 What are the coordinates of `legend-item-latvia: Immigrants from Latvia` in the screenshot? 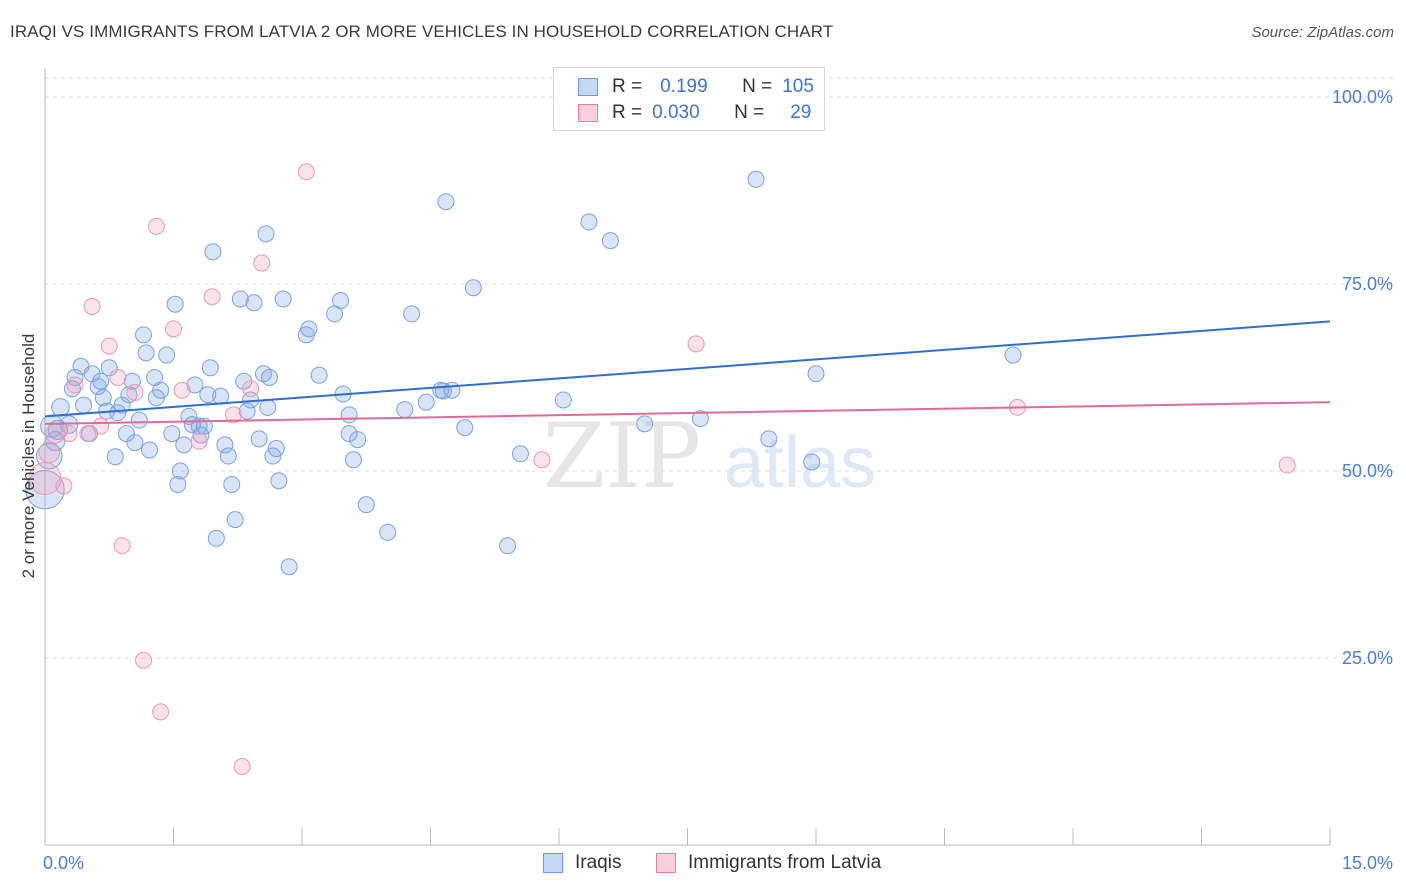 It's located at (768, 863).